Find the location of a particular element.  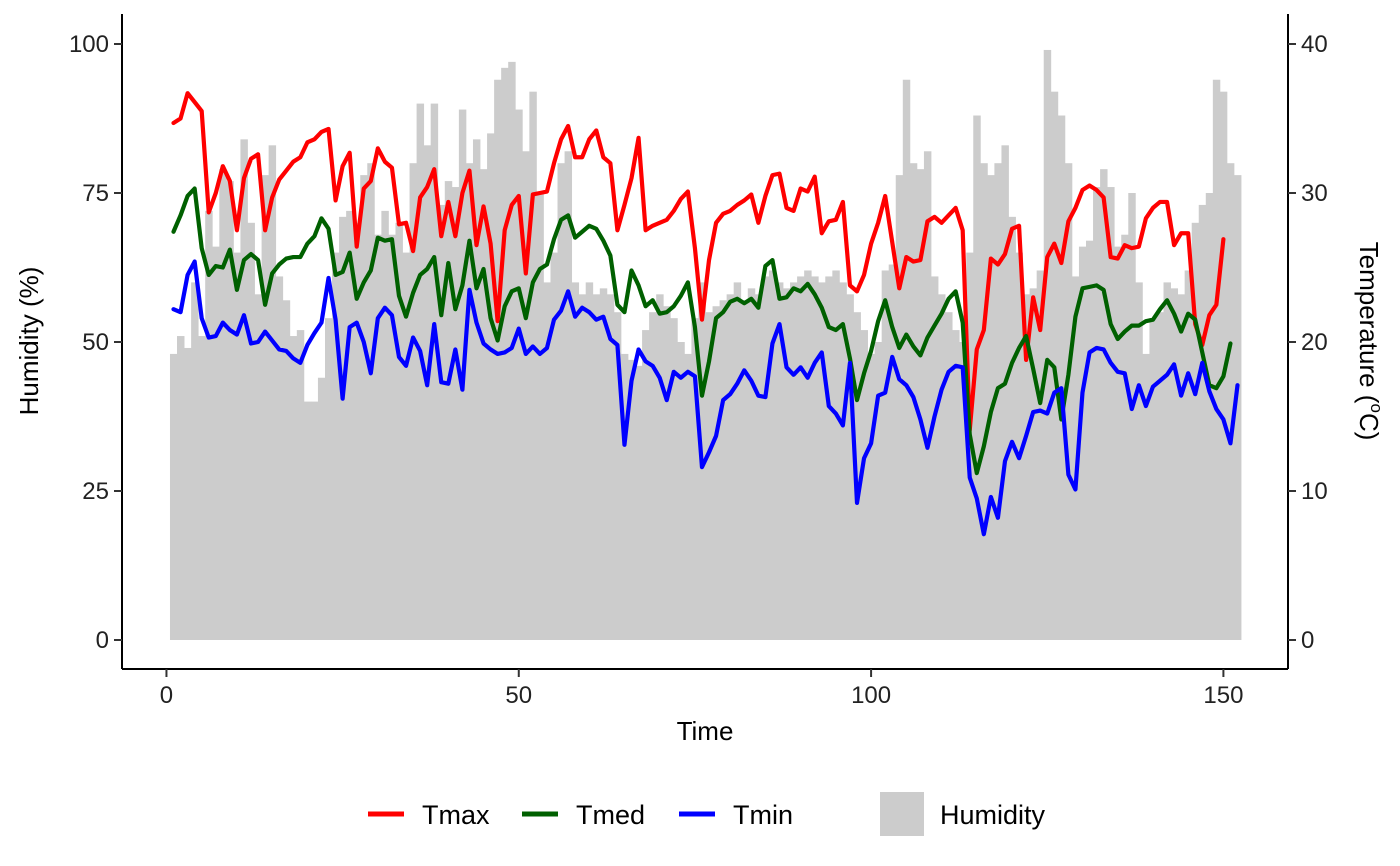

x-tick-label: 150 is located at coordinates (1223, 695).